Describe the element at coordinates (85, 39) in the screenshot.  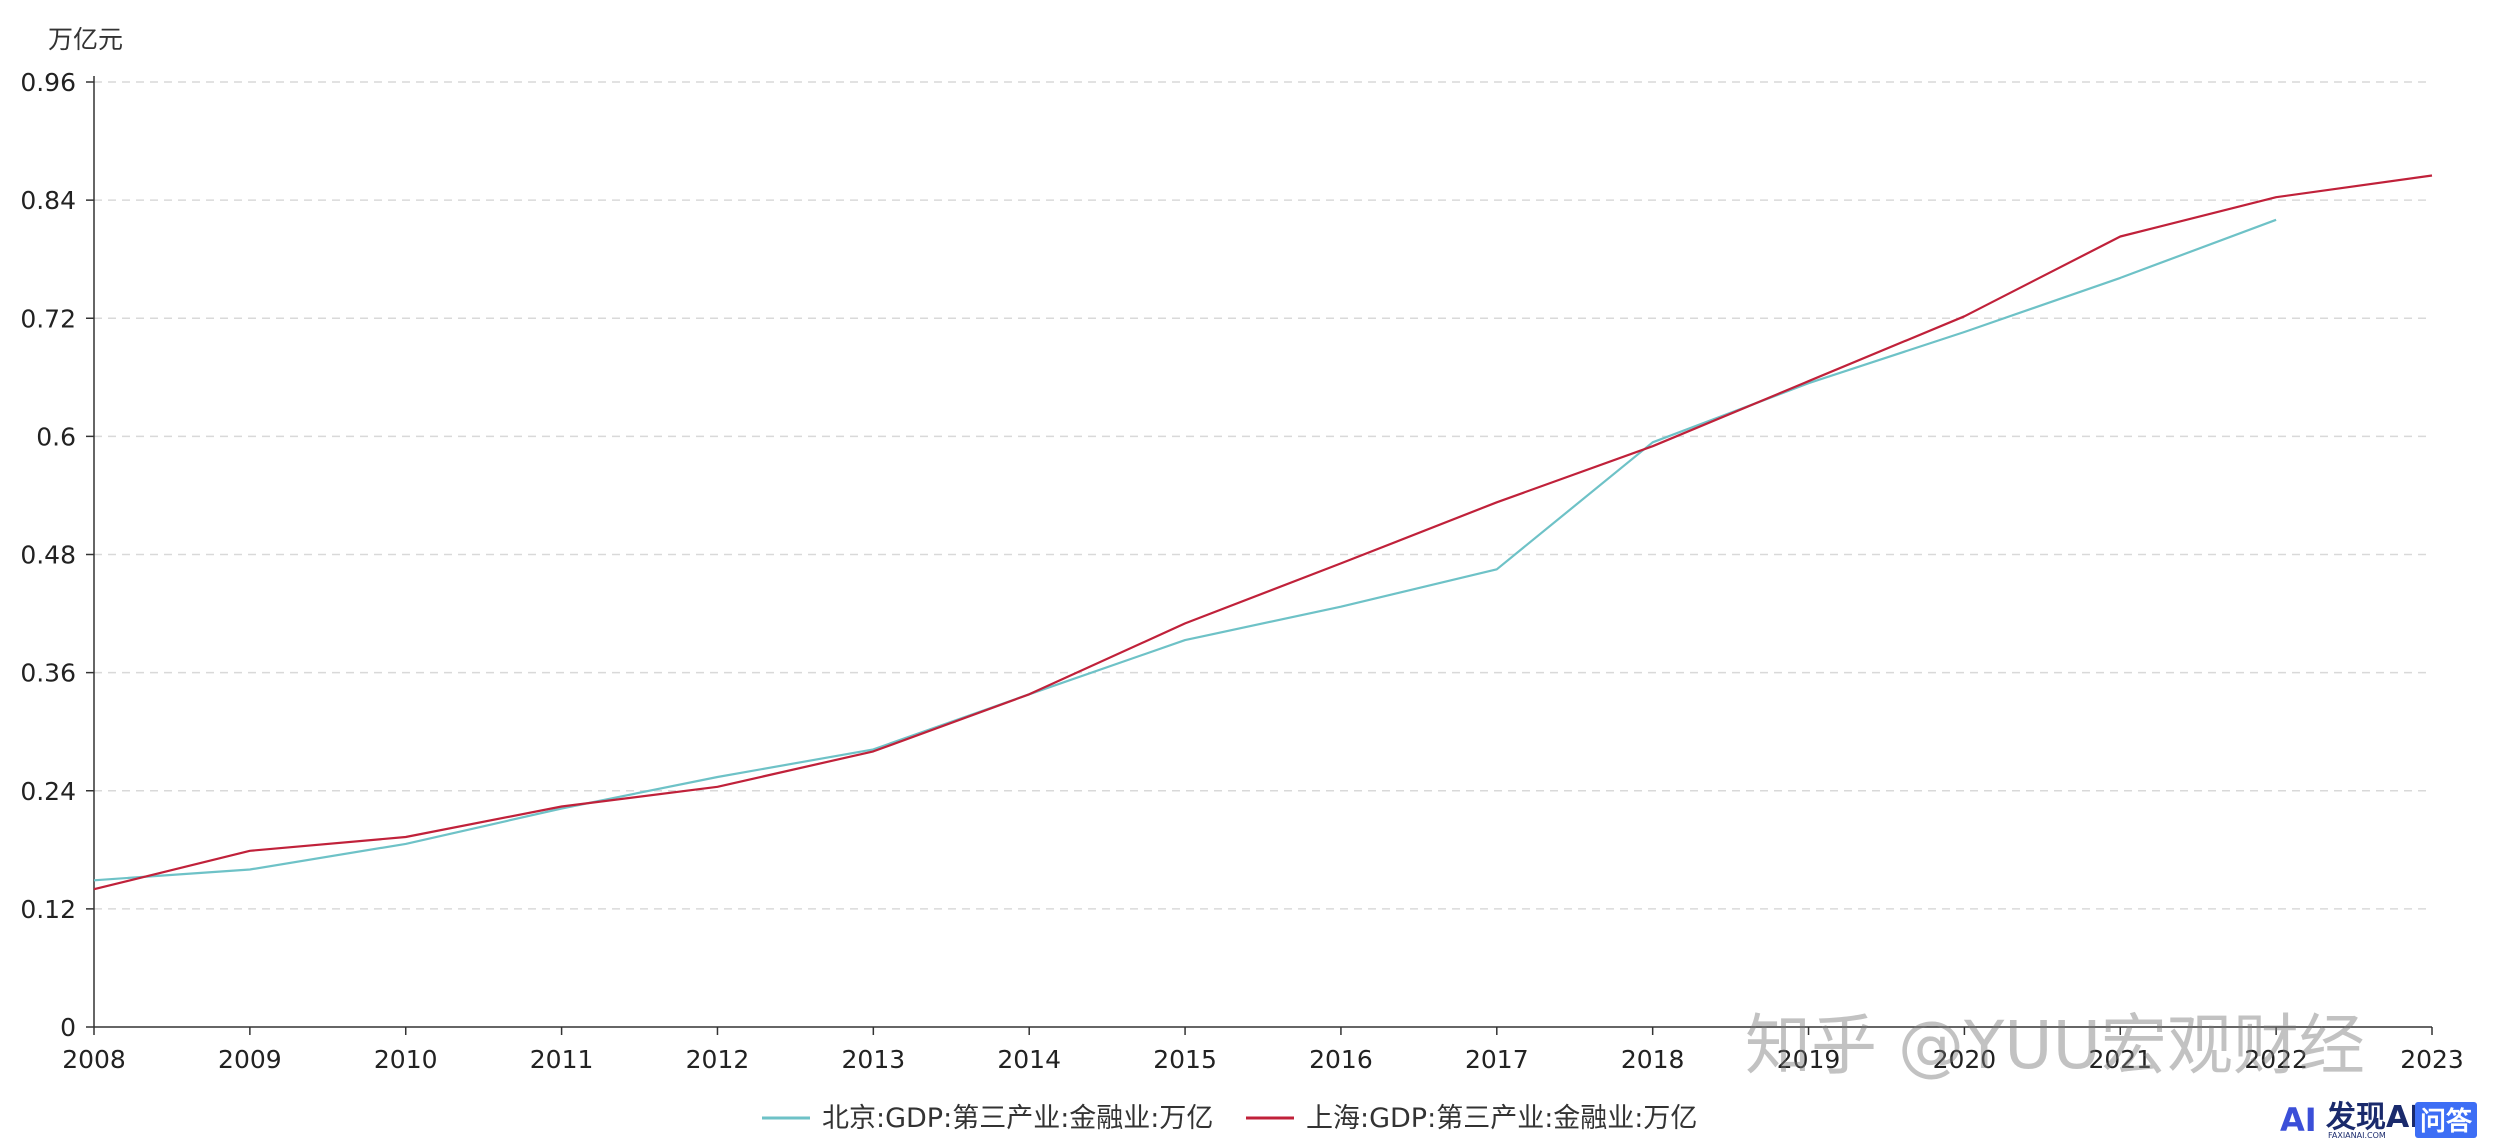
I see `y-axis-unit: 万亿元` at that location.